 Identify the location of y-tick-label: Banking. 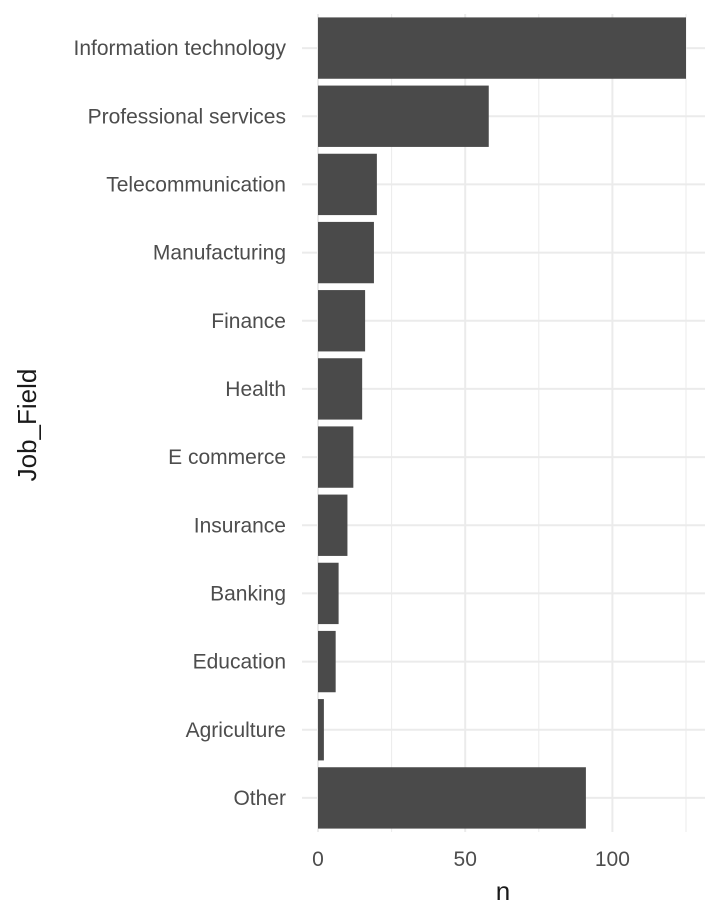
(248, 593).